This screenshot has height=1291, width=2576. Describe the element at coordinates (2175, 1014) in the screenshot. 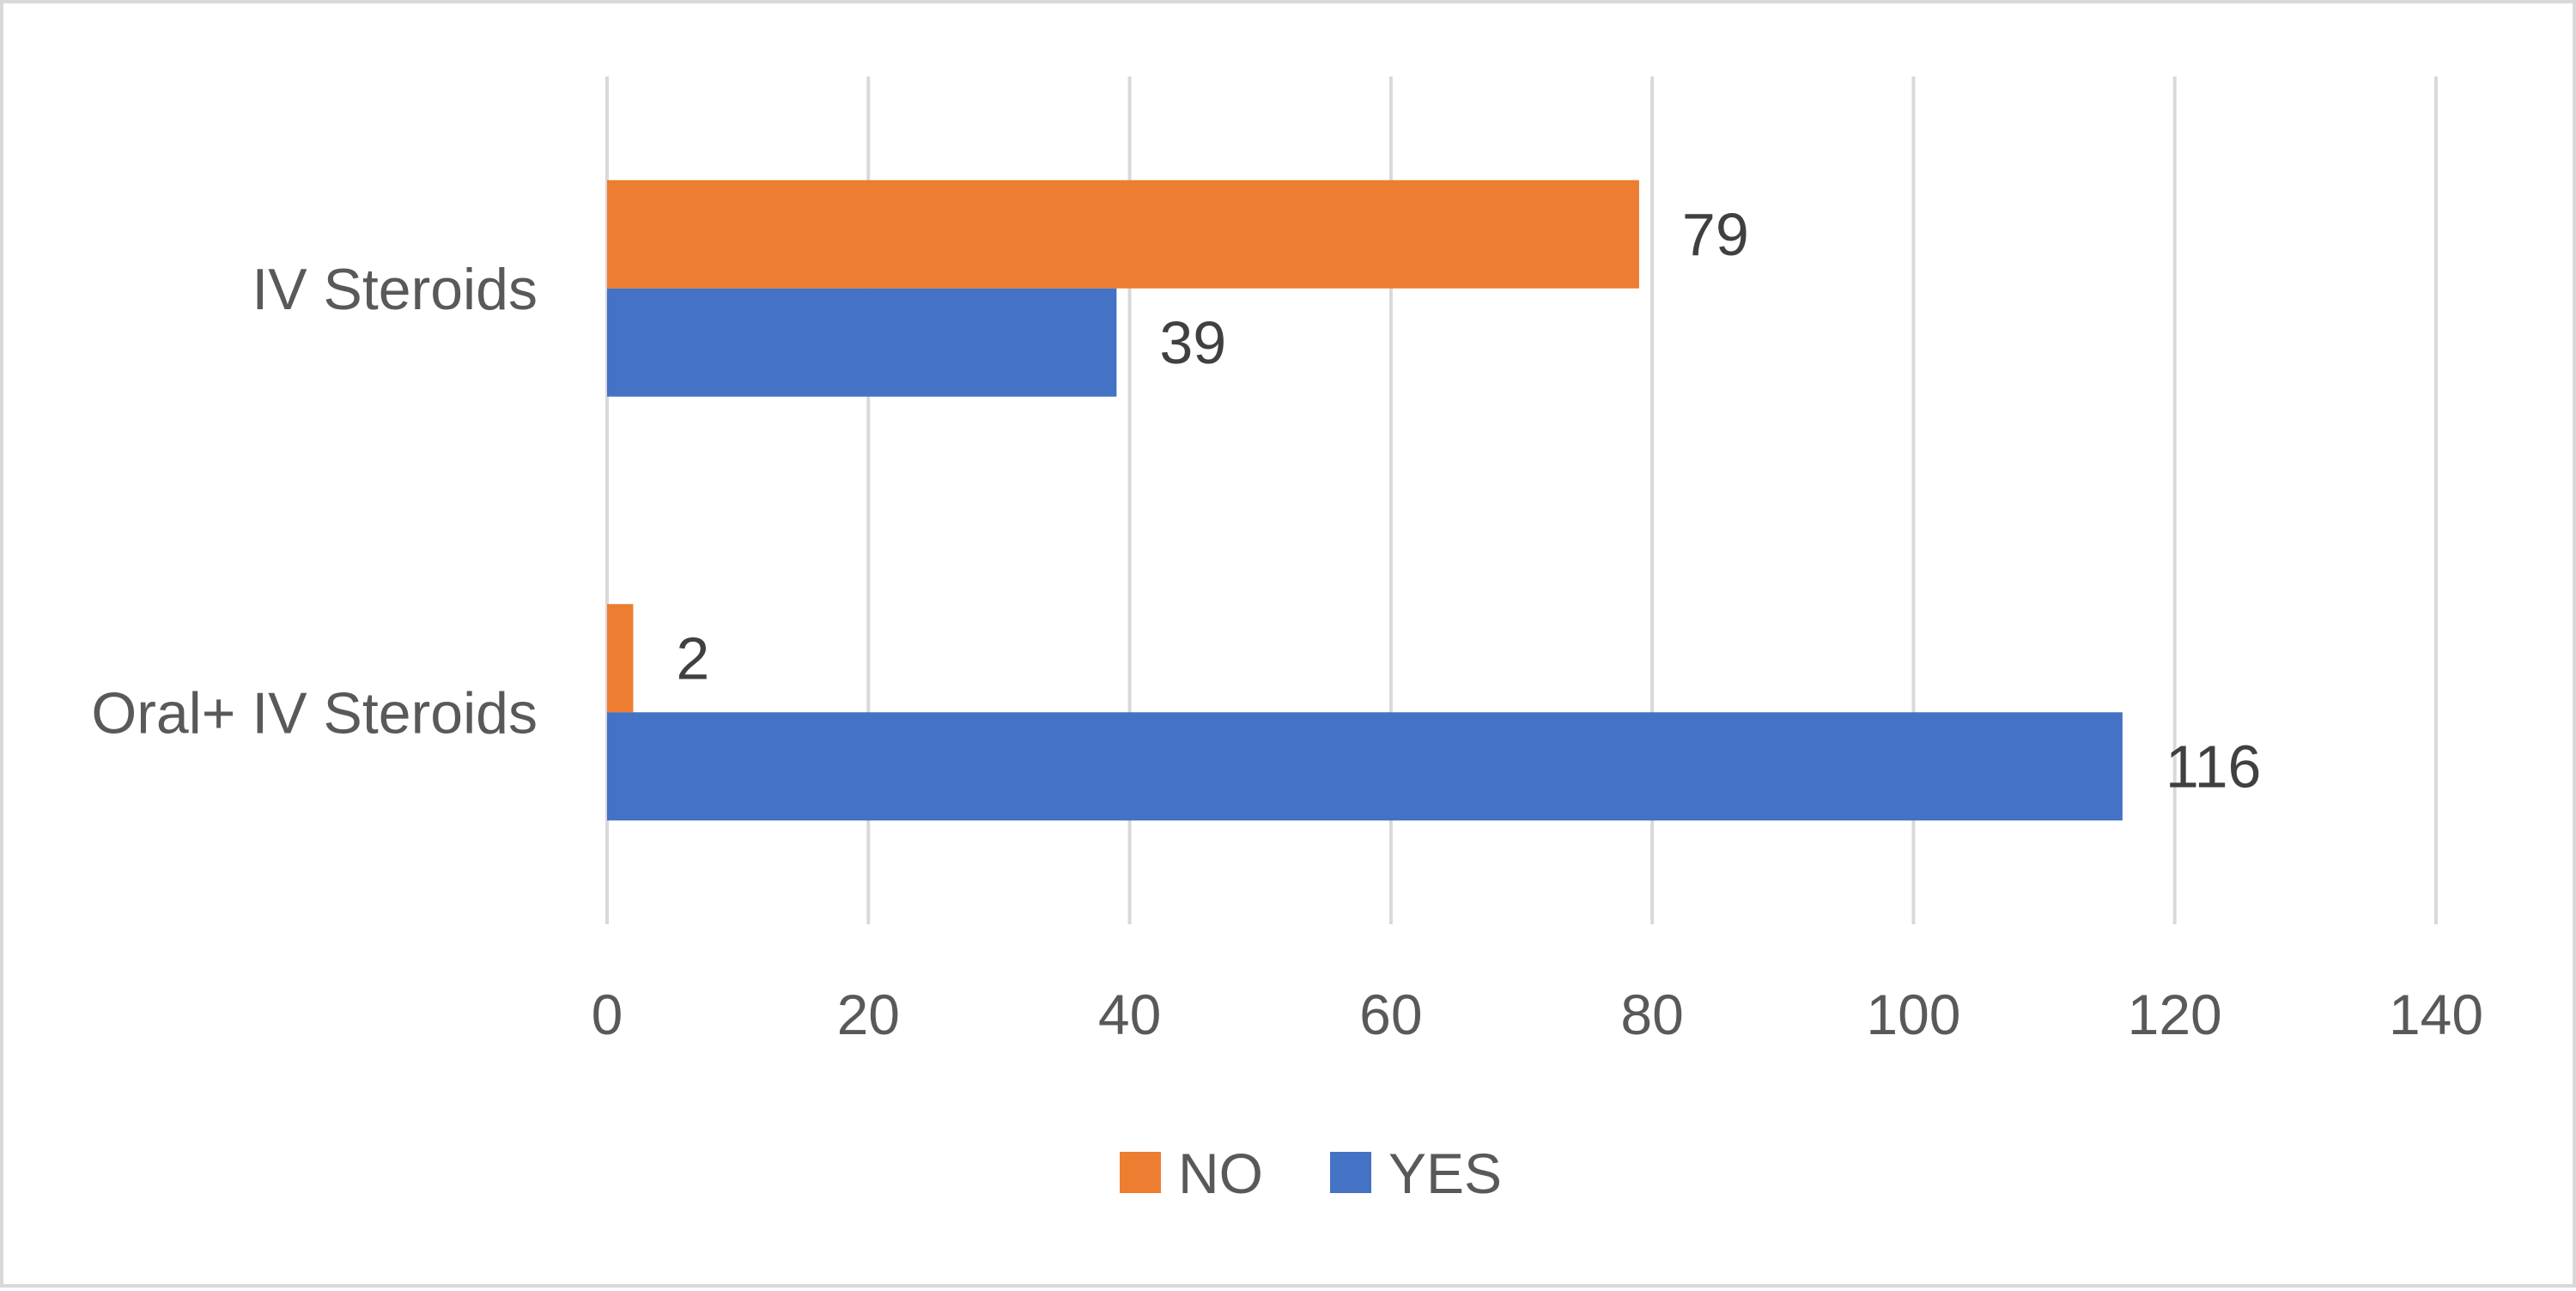

I see `x-tick-label: 120` at that location.